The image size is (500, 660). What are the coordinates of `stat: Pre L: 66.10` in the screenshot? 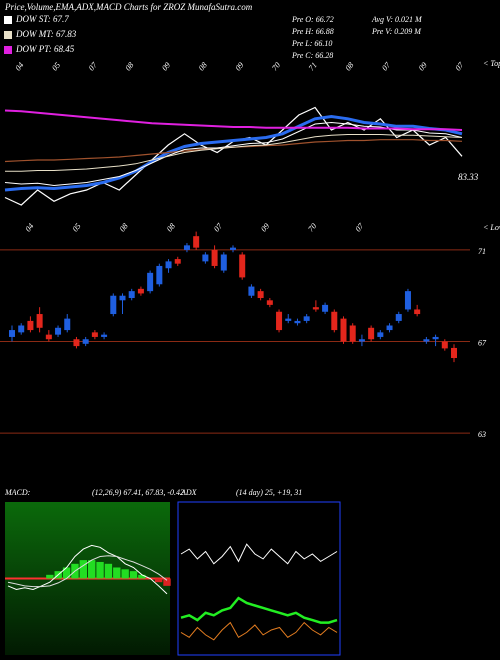 It's located at (311, 43).